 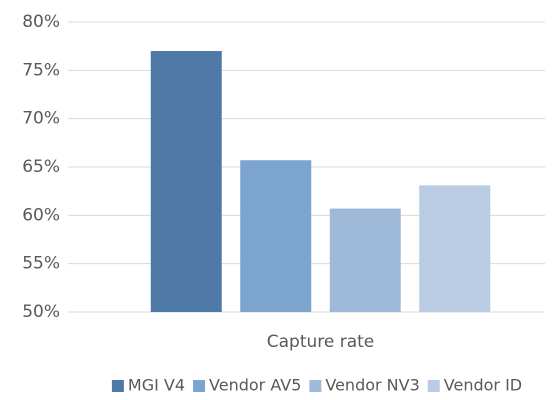 I want to click on y-tick-label: 75%, so click(x=41, y=70).